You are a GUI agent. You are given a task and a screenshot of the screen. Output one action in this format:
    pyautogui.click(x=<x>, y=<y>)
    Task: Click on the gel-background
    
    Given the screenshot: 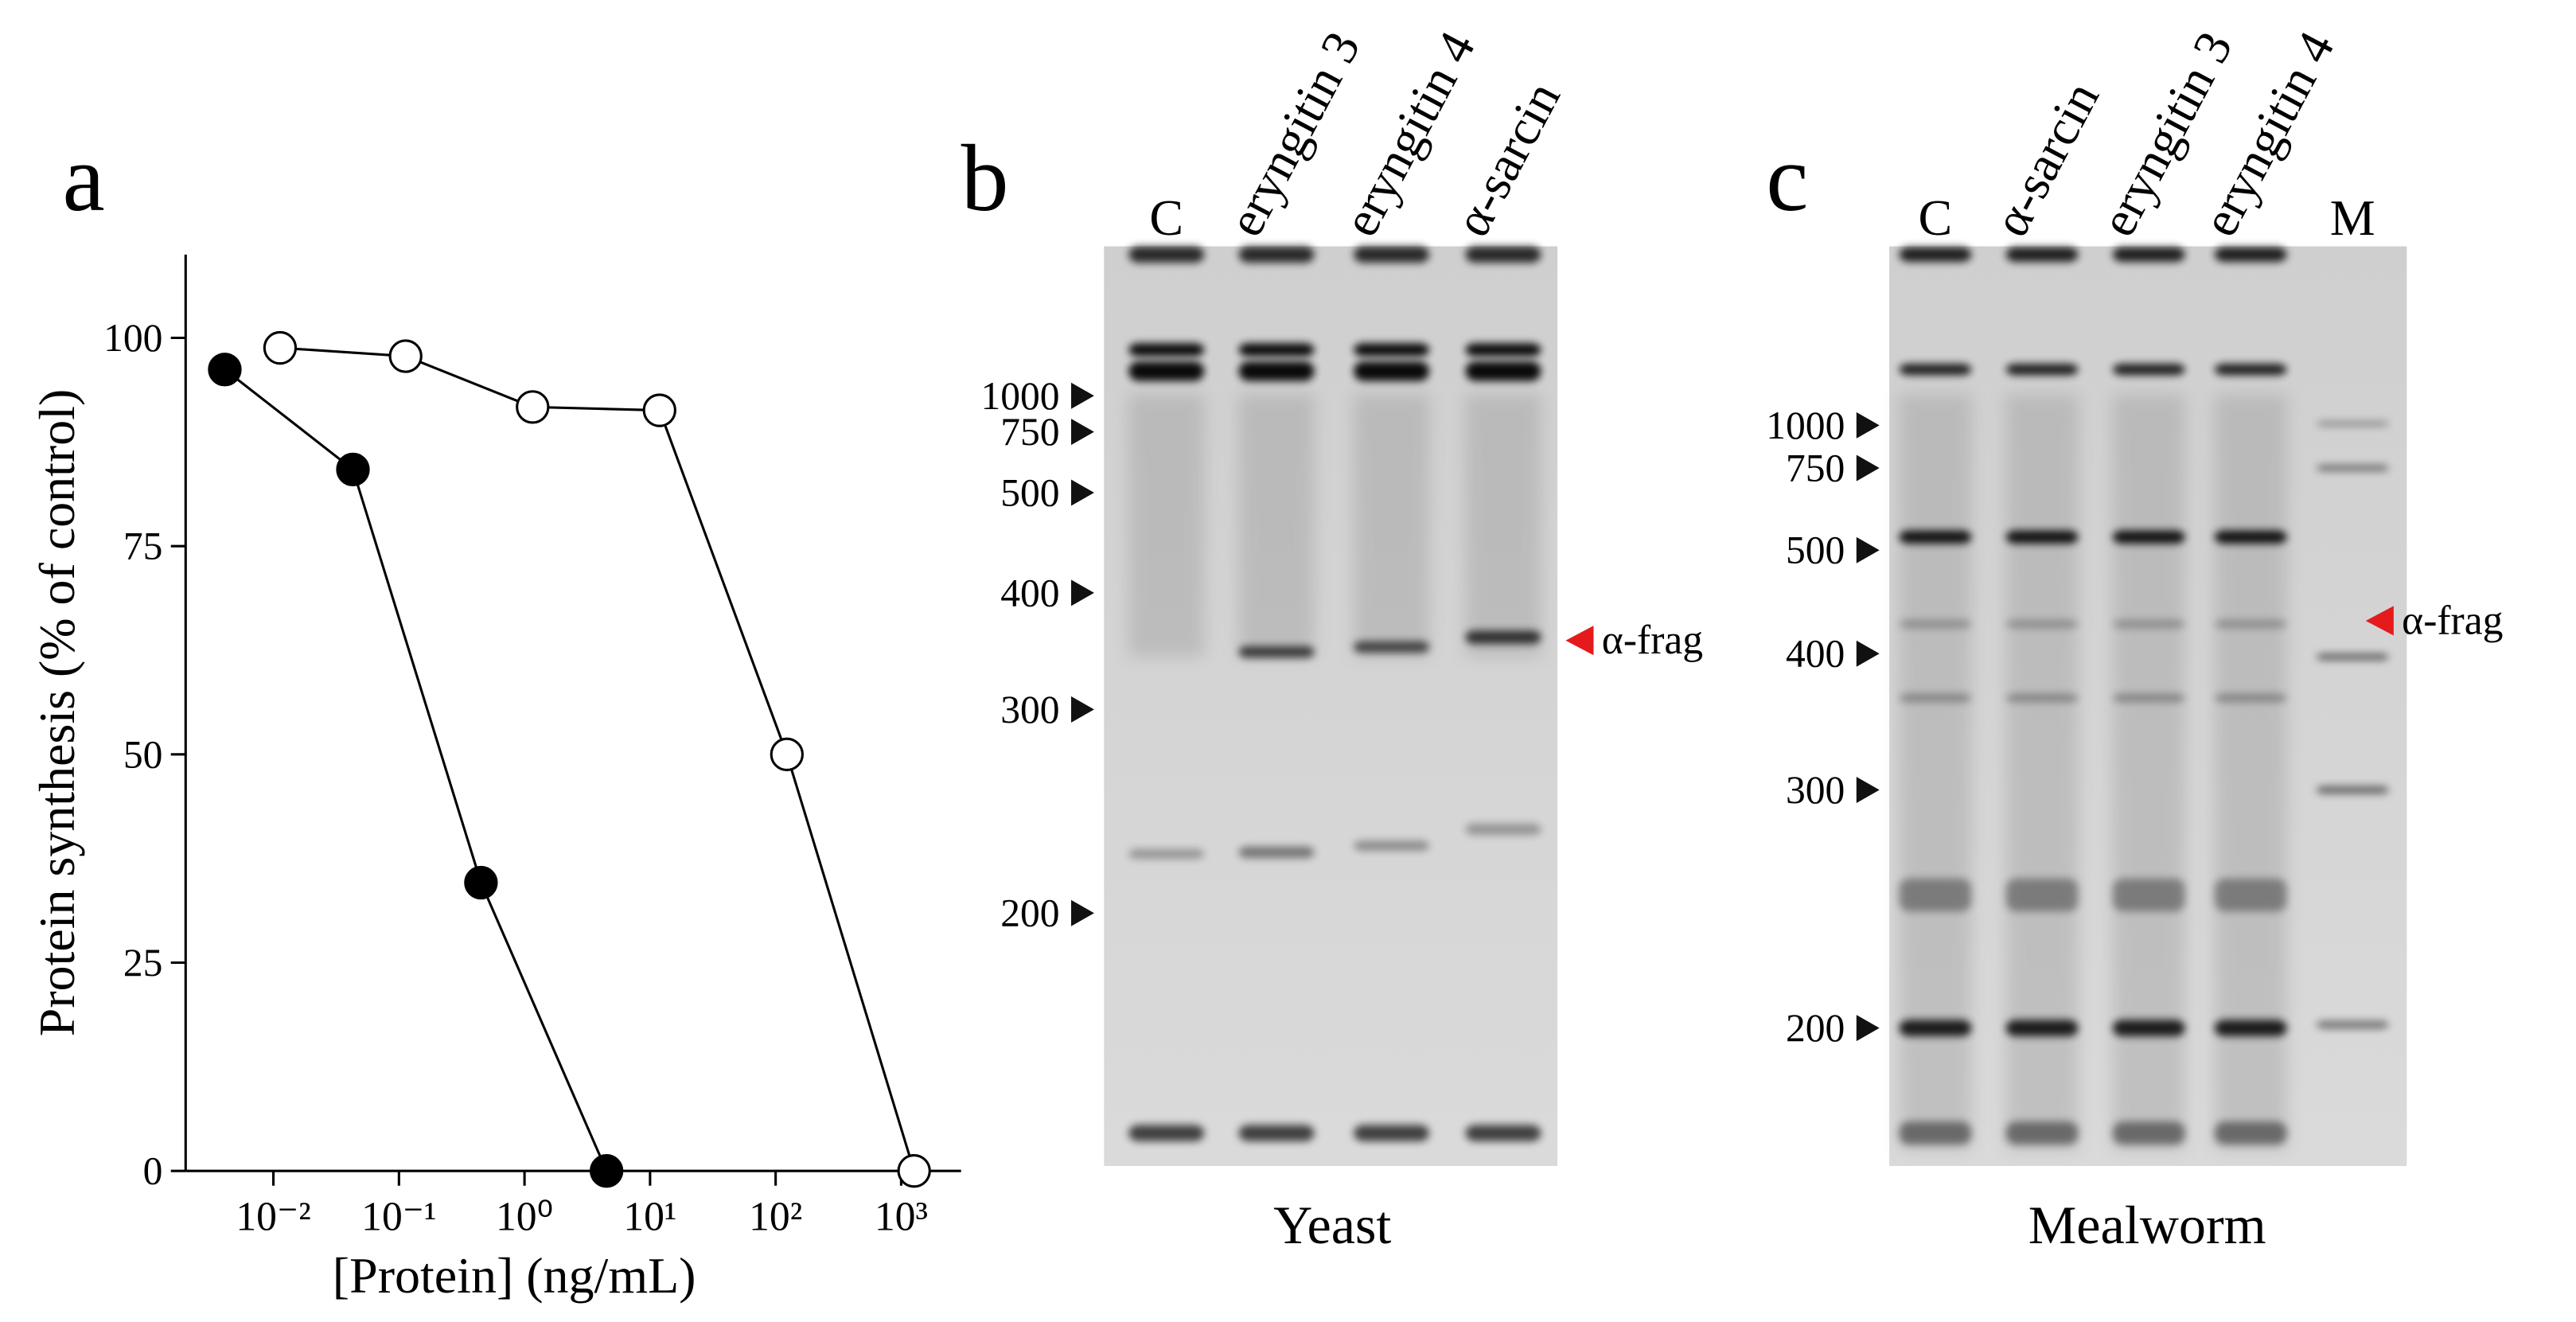 What is the action you would take?
    pyautogui.click(x=1331, y=706)
    